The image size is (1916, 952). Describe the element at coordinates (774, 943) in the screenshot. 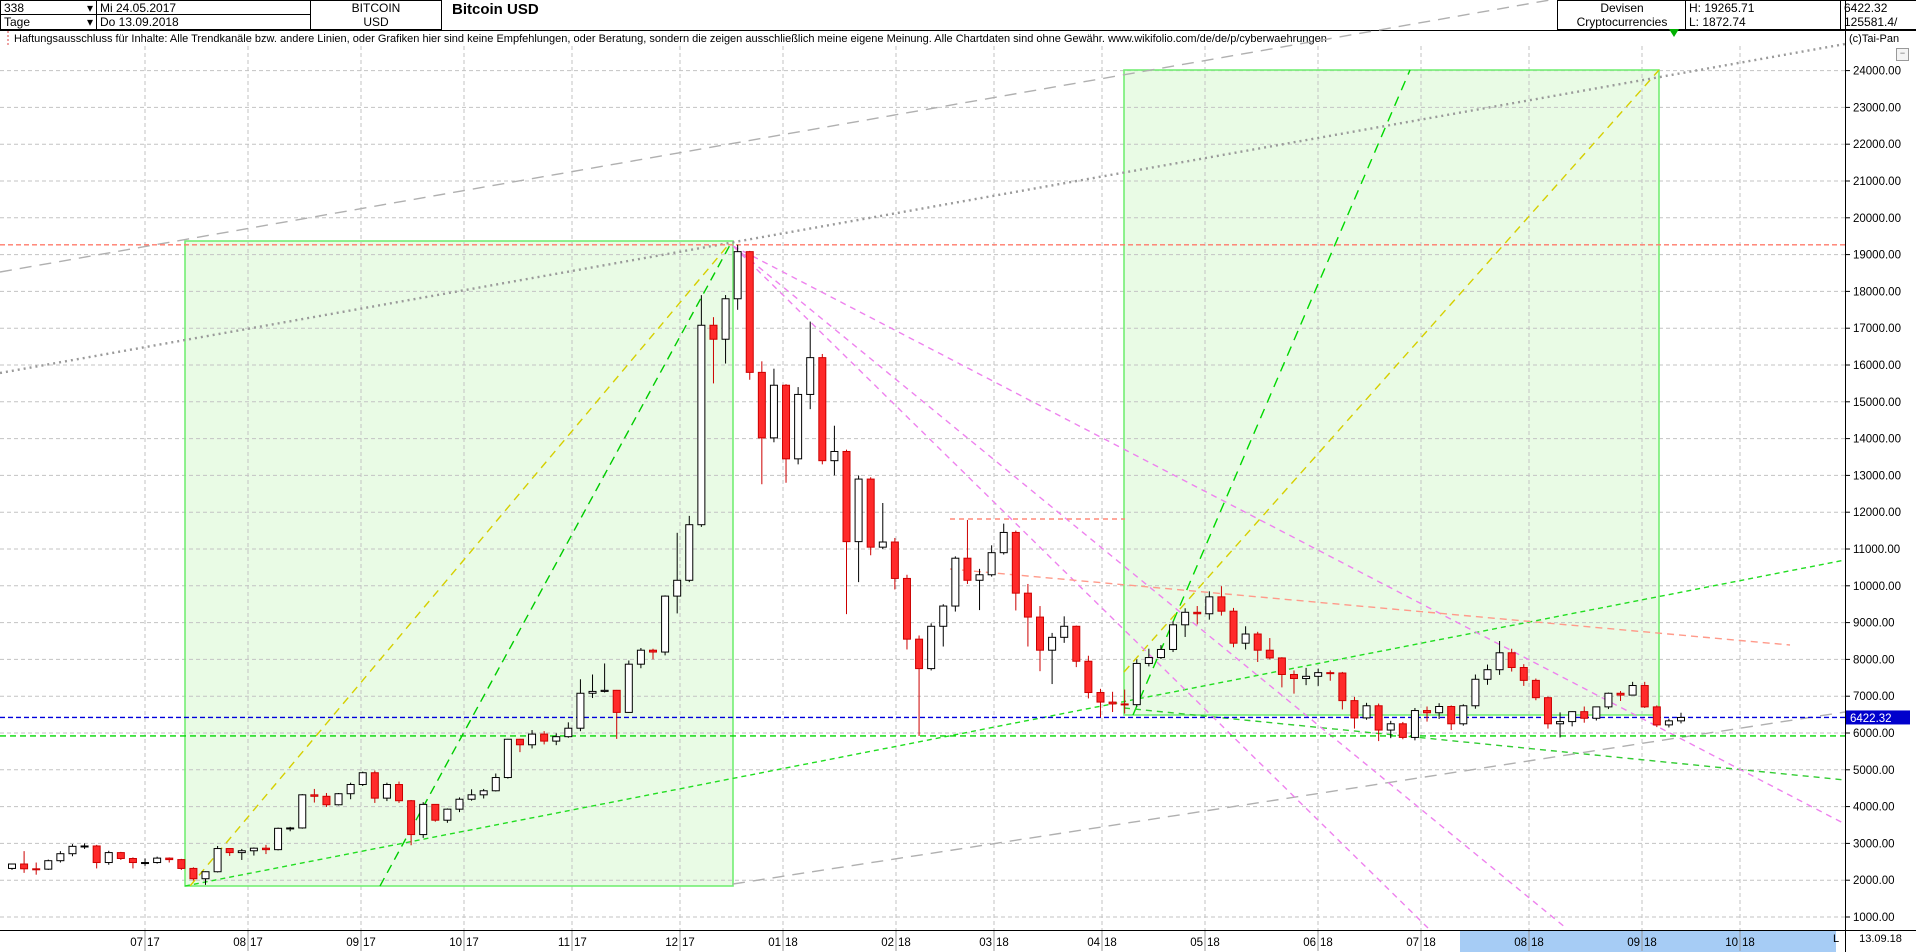

I see `x-axis-label-month: 01` at that location.